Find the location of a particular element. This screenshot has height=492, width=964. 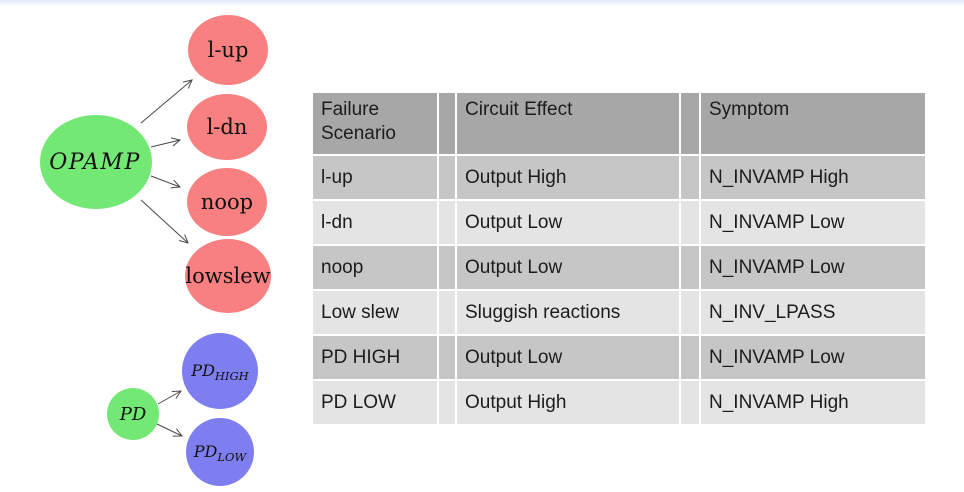

node-pdlow is located at coordinates (220, 452).